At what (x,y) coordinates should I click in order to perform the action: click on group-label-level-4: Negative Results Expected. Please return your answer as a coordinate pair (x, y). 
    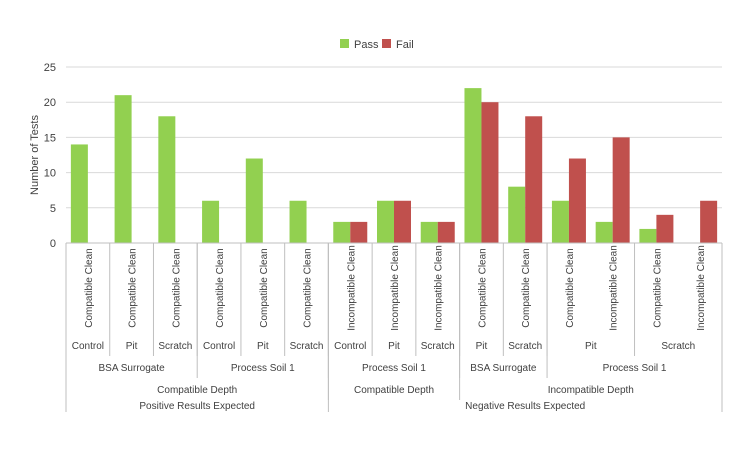
    Looking at the image, I should click on (525, 406).